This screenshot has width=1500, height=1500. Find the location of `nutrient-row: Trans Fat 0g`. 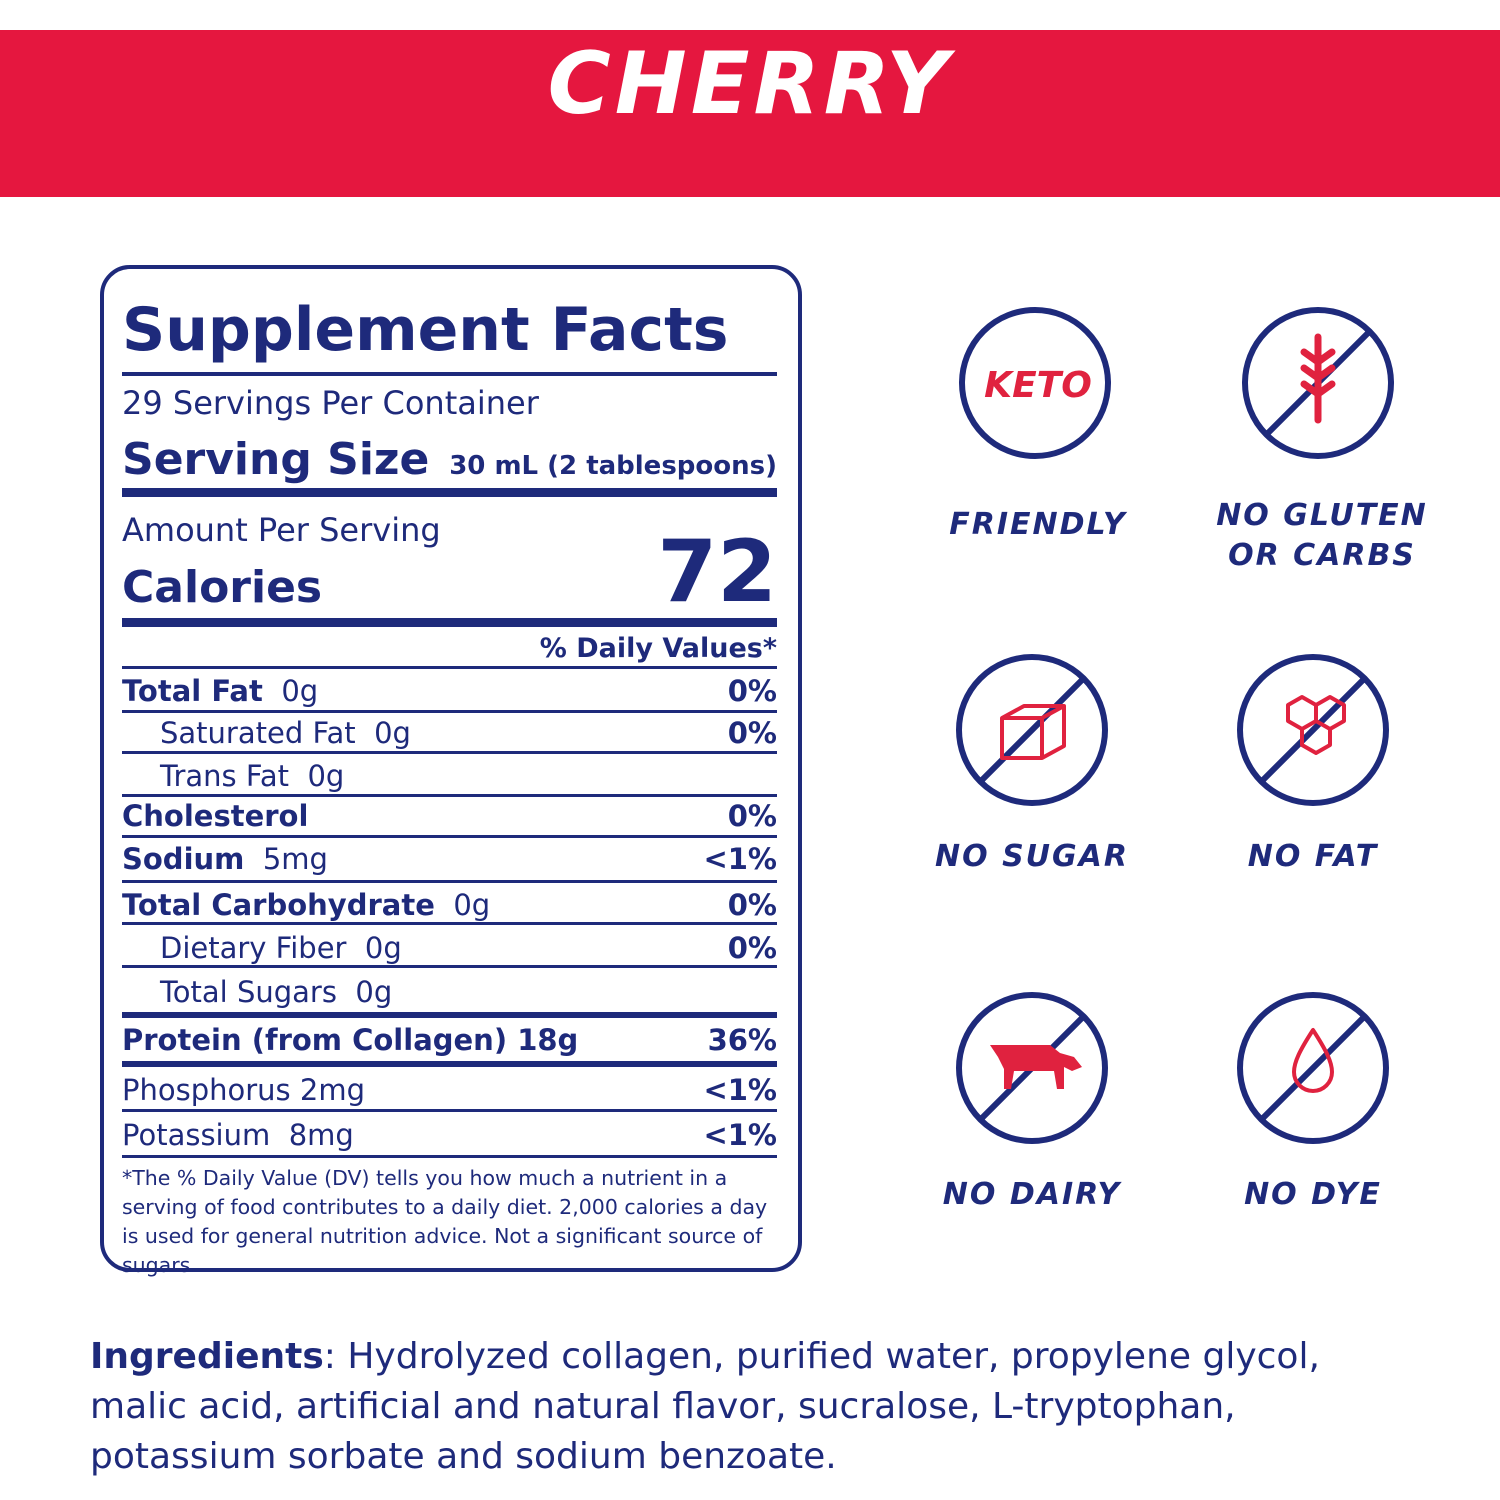

nutrient-row: Trans Fat 0g is located at coordinates (449, 776).